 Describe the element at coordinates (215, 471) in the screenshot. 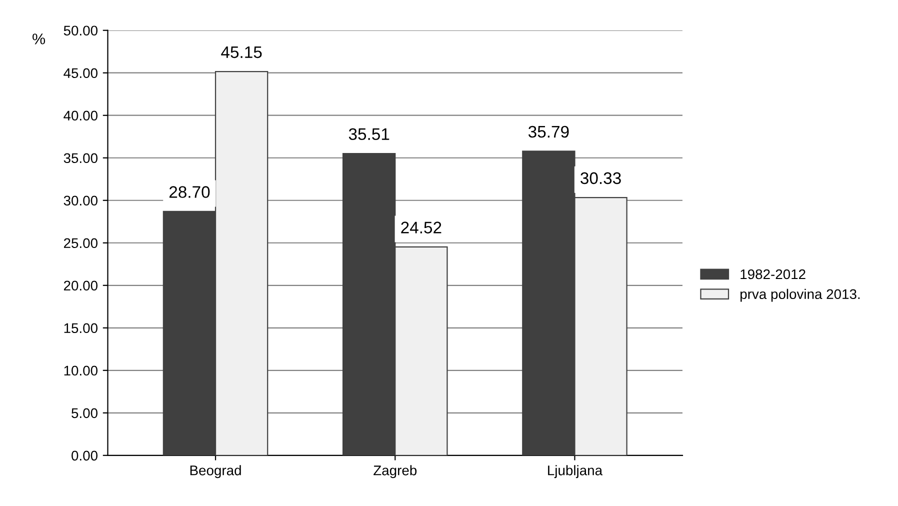

I see `x-tick-label: Beograd` at that location.